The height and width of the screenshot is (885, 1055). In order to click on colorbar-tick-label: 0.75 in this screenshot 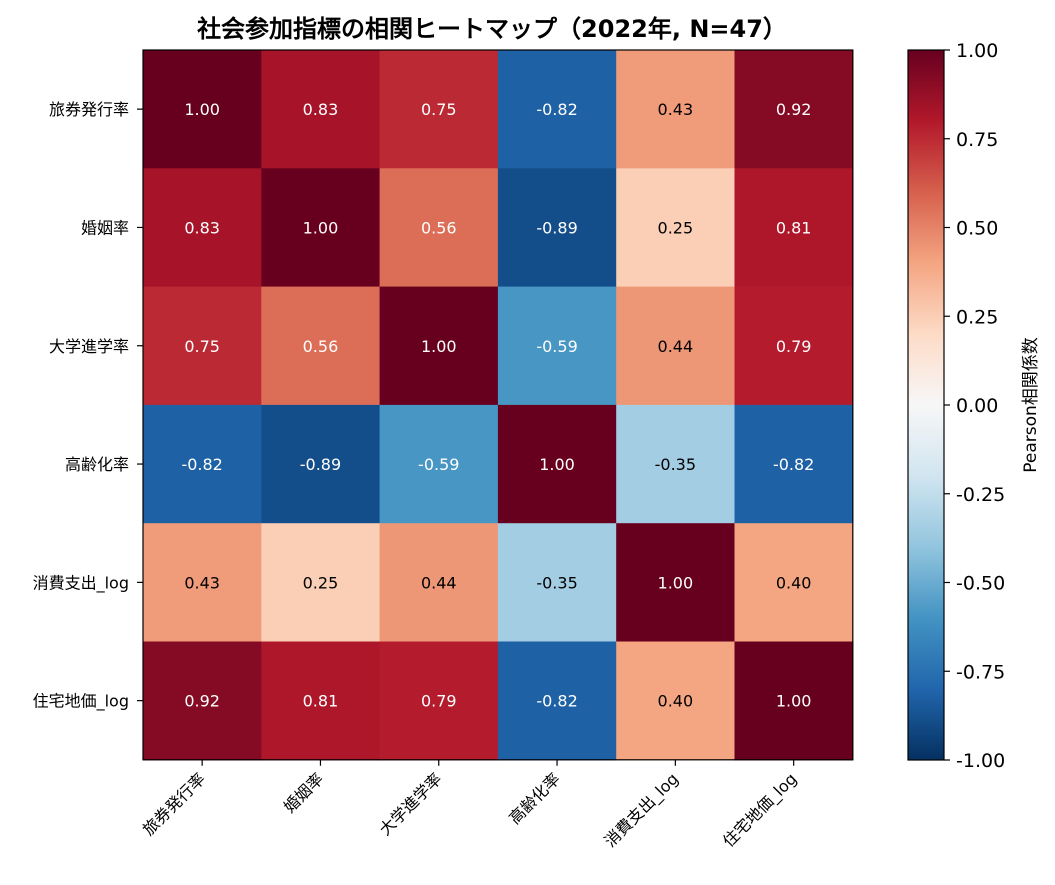, I will do `click(977, 140)`.